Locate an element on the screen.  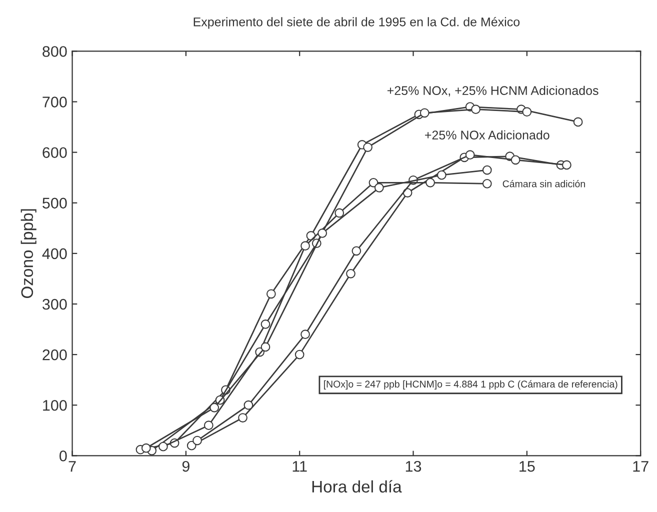
y-tick-label: 200 is located at coordinates (54, 354).